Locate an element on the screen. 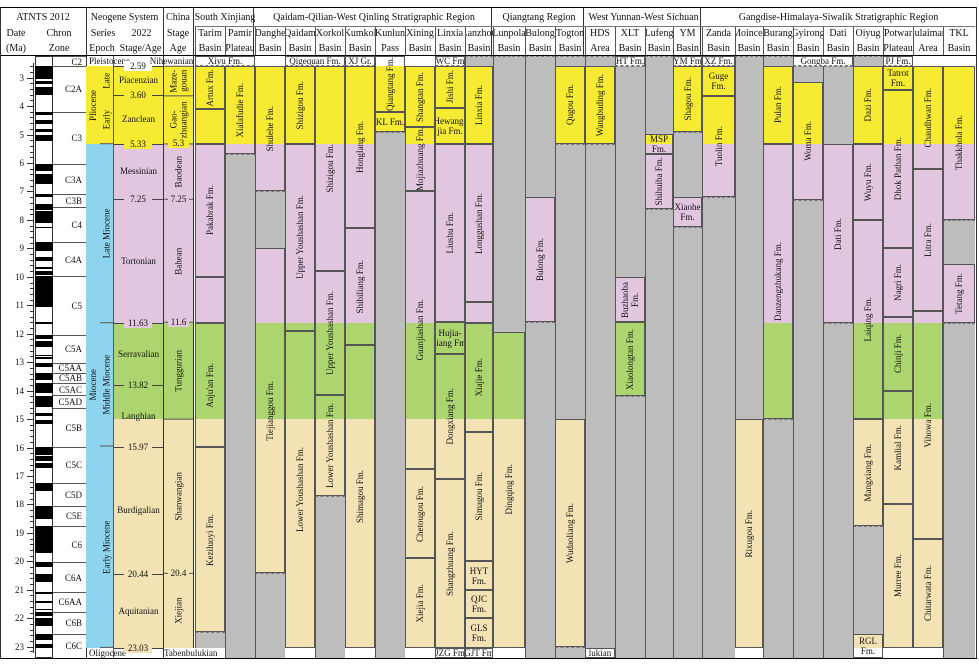 Image resolution: width=979 pixels, height=664 pixels. formation-label: Xiaohe Fm. is located at coordinates (687, 212).